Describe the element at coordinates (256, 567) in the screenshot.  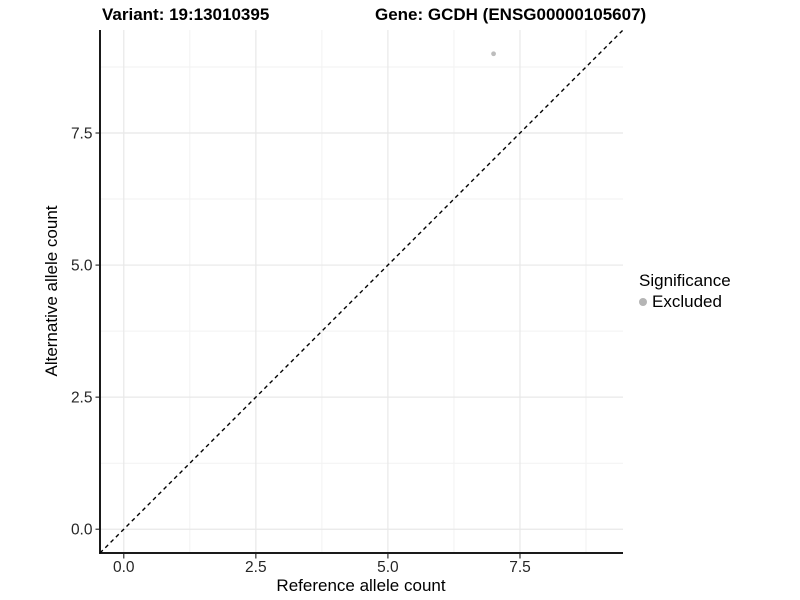
I see `x-tick-label: 2.5` at that location.